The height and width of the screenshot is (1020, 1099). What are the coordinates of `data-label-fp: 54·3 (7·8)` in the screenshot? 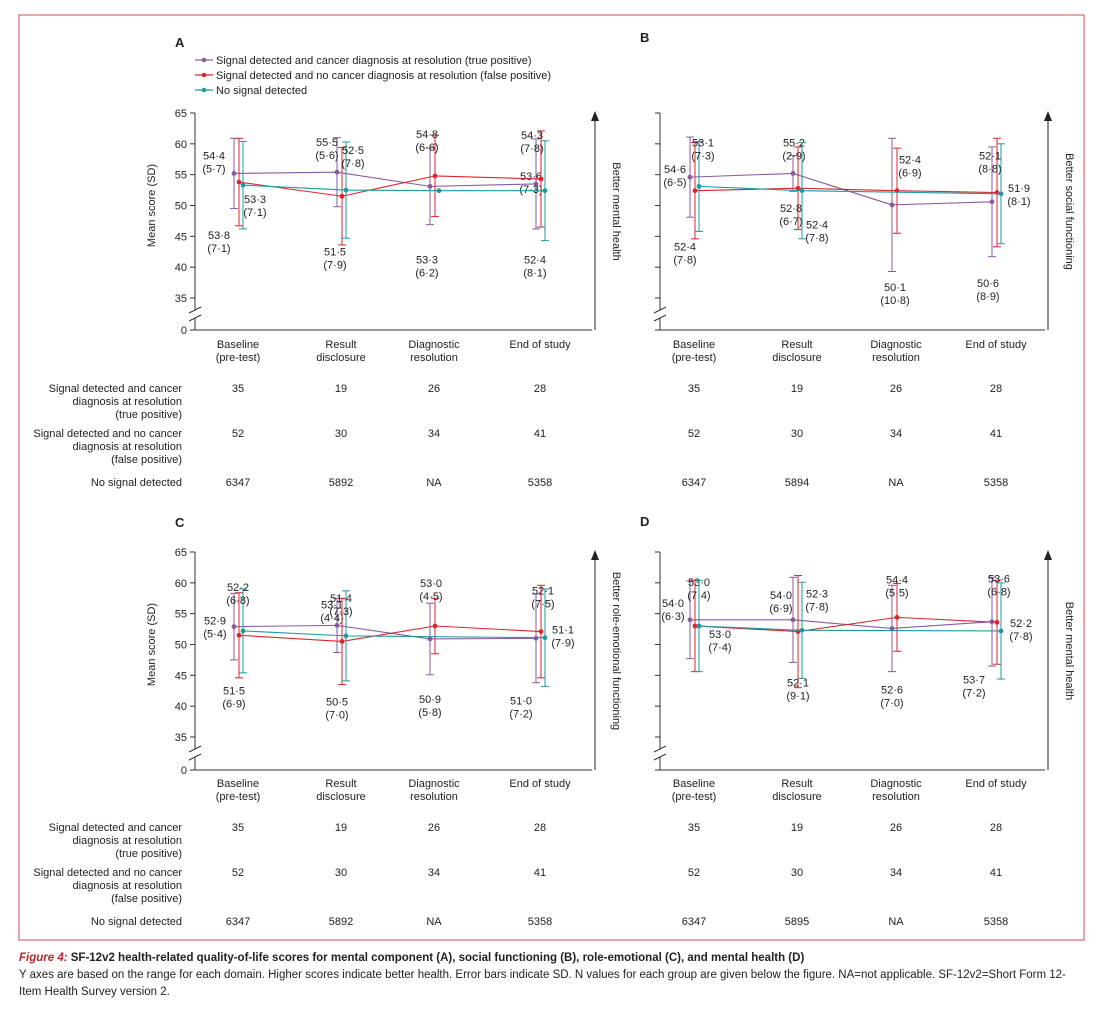 It's located at (531, 142).